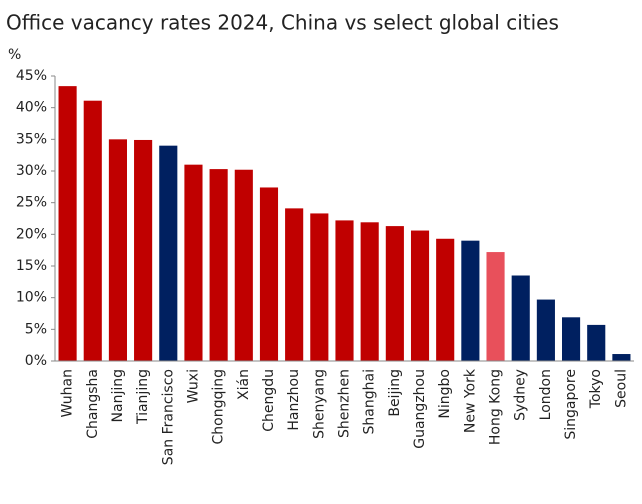 This screenshot has height=504, width=642. Describe the element at coordinates (93, 404) in the screenshot. I see `x-tick-label: Changsha` at that location.